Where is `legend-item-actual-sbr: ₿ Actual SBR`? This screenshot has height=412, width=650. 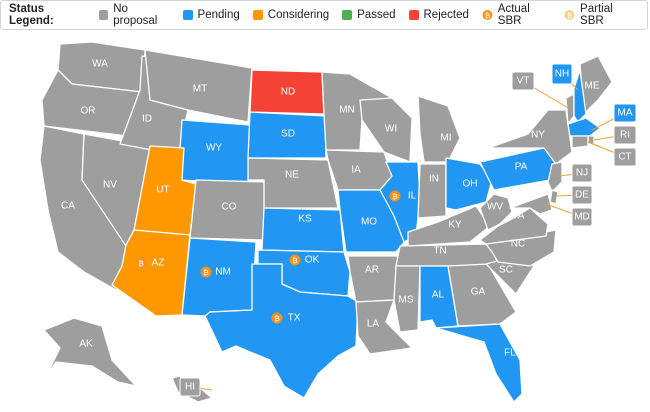
legend-item-actual-sbr: ₿ Actual SBR is located at coordinates (516, 15).